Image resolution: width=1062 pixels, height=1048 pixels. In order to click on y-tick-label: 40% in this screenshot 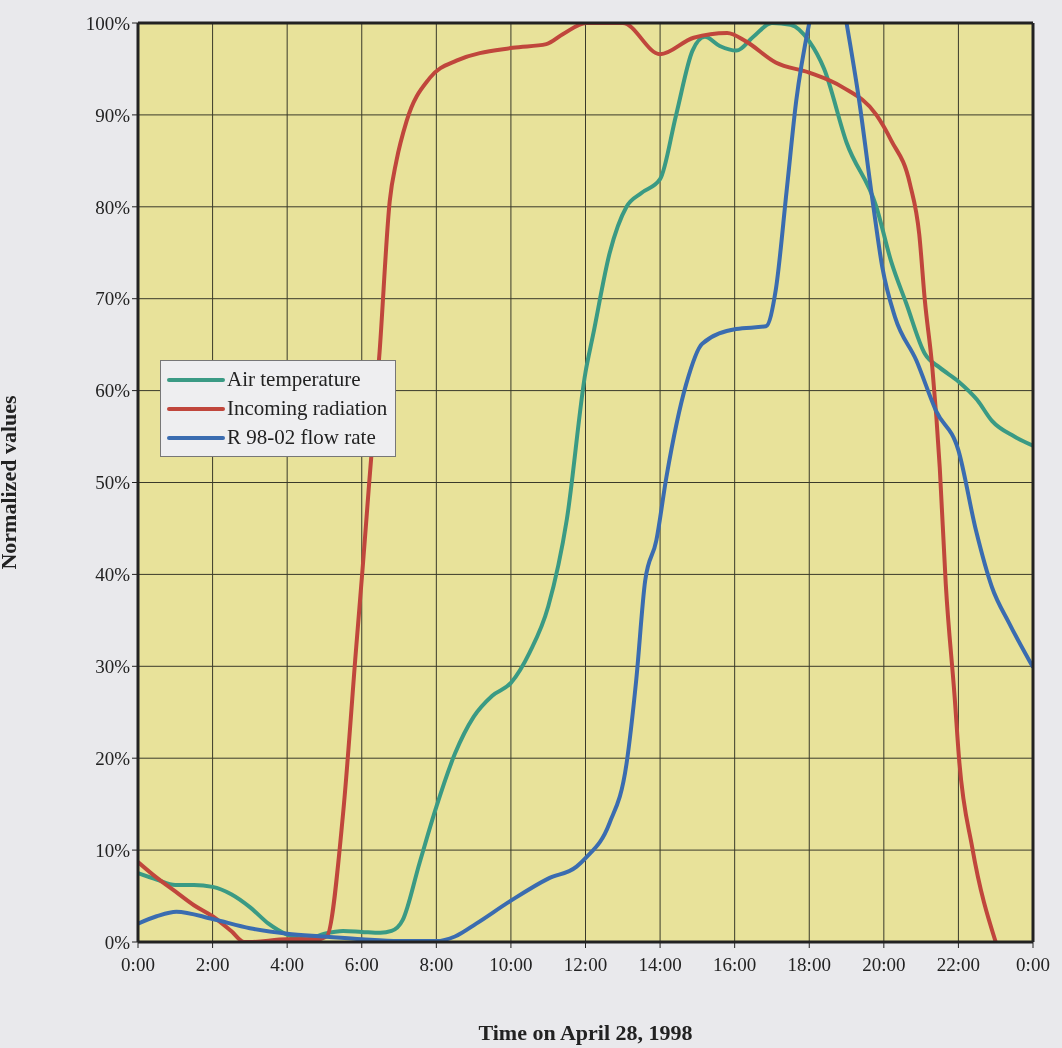, I will do `click(113, 575)`.